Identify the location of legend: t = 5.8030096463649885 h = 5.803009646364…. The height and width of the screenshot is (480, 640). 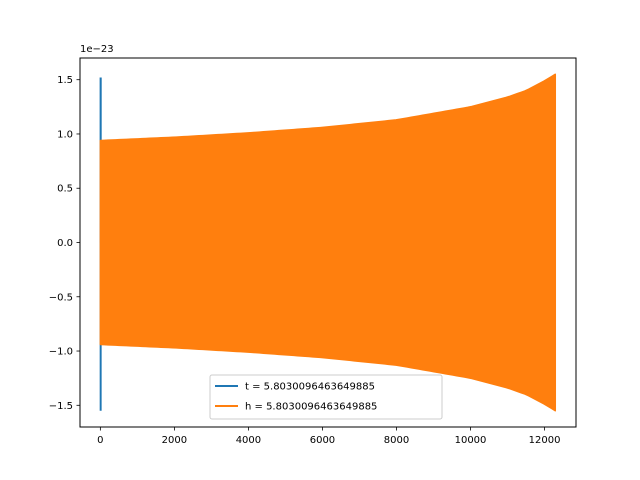
(326, 397).